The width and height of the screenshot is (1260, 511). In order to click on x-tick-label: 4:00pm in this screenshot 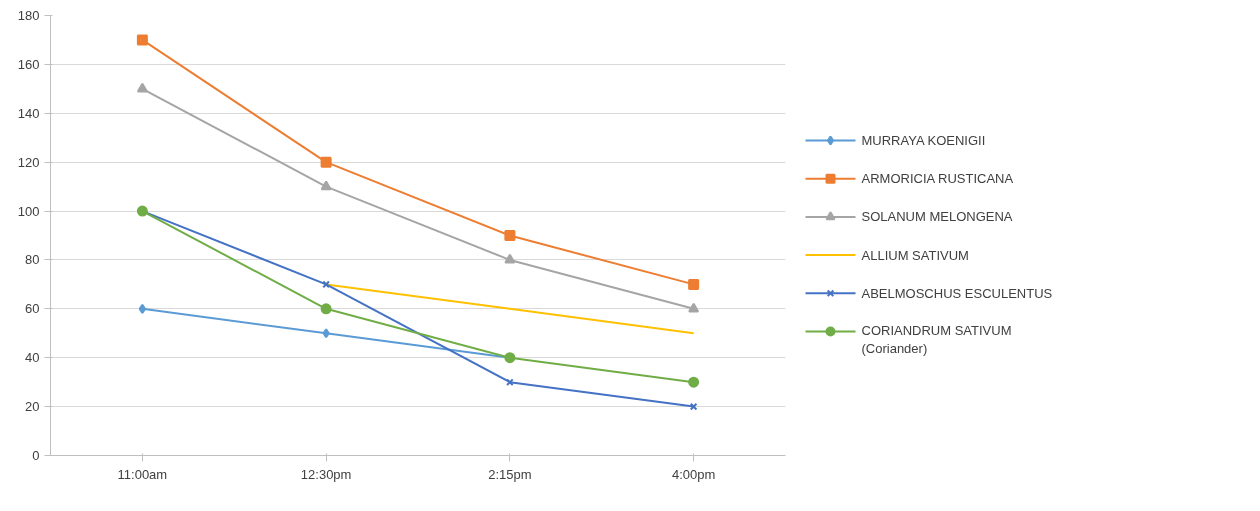, I will do `click(693, 474)`.